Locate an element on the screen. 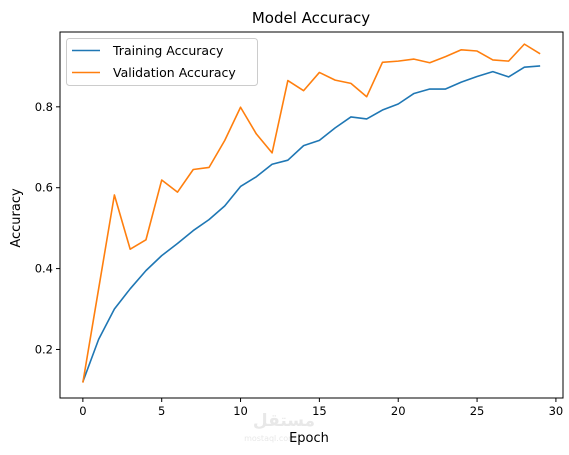 The image size is (569, 455). x-tick-label: 30 is located at coordinates (556, 411).